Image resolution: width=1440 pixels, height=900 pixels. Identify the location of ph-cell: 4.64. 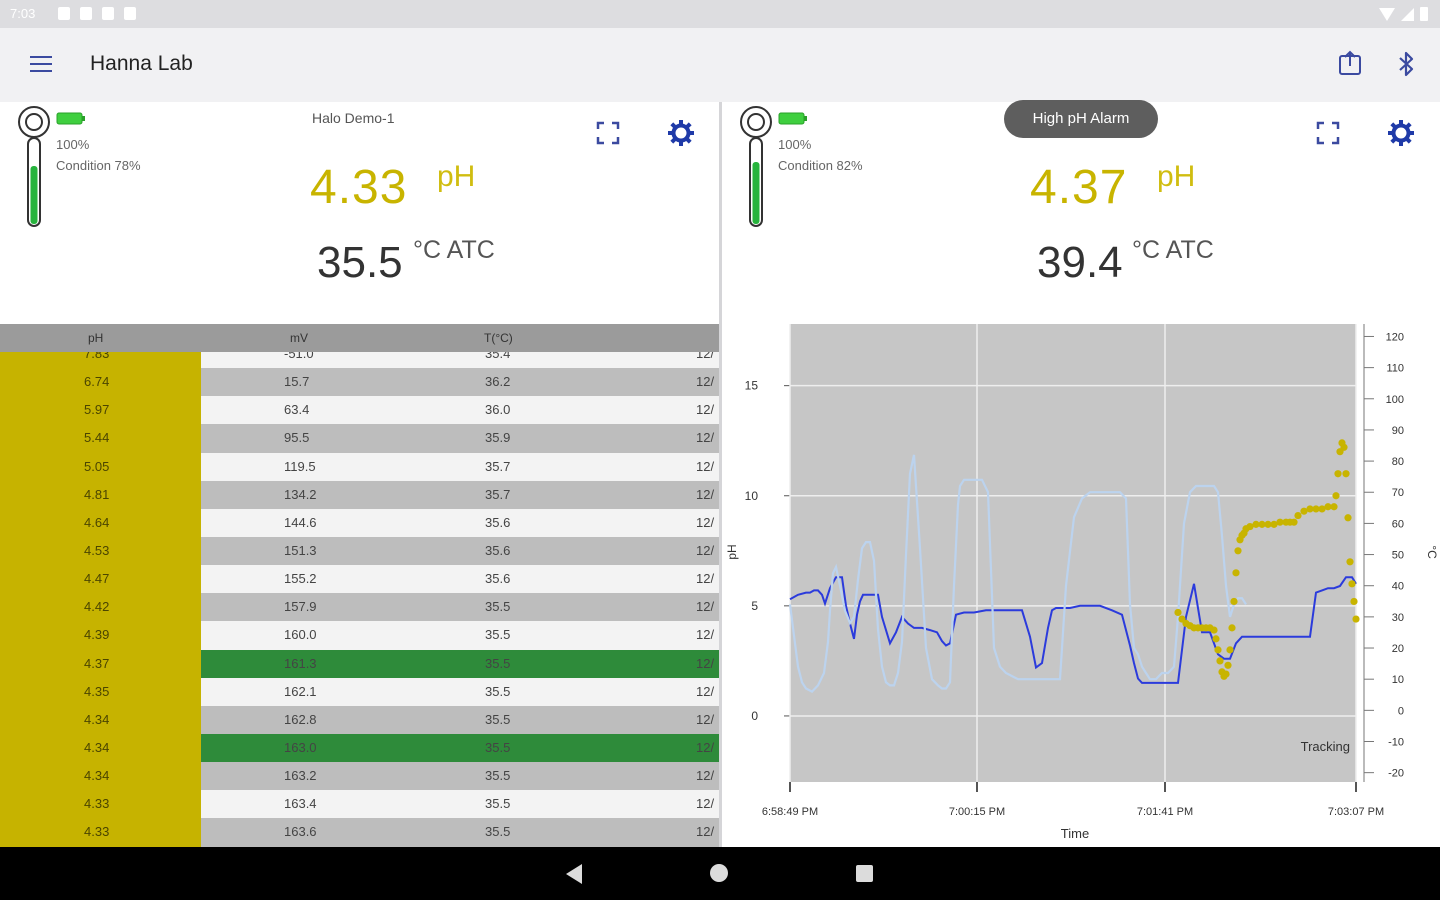
(100, 522).